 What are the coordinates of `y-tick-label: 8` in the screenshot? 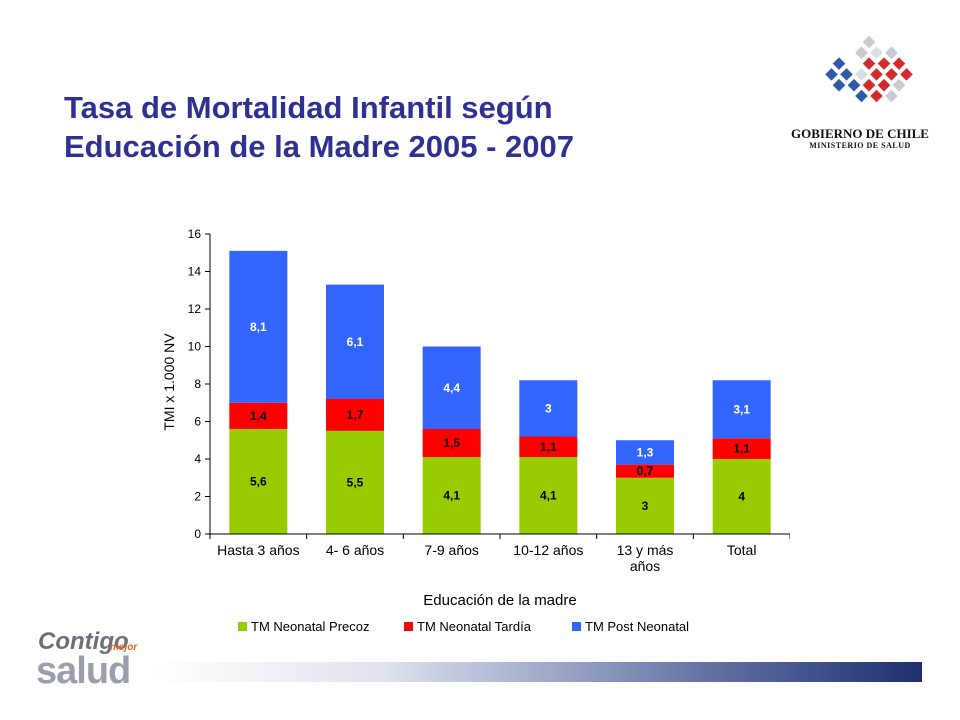 It's located at (197, 384).